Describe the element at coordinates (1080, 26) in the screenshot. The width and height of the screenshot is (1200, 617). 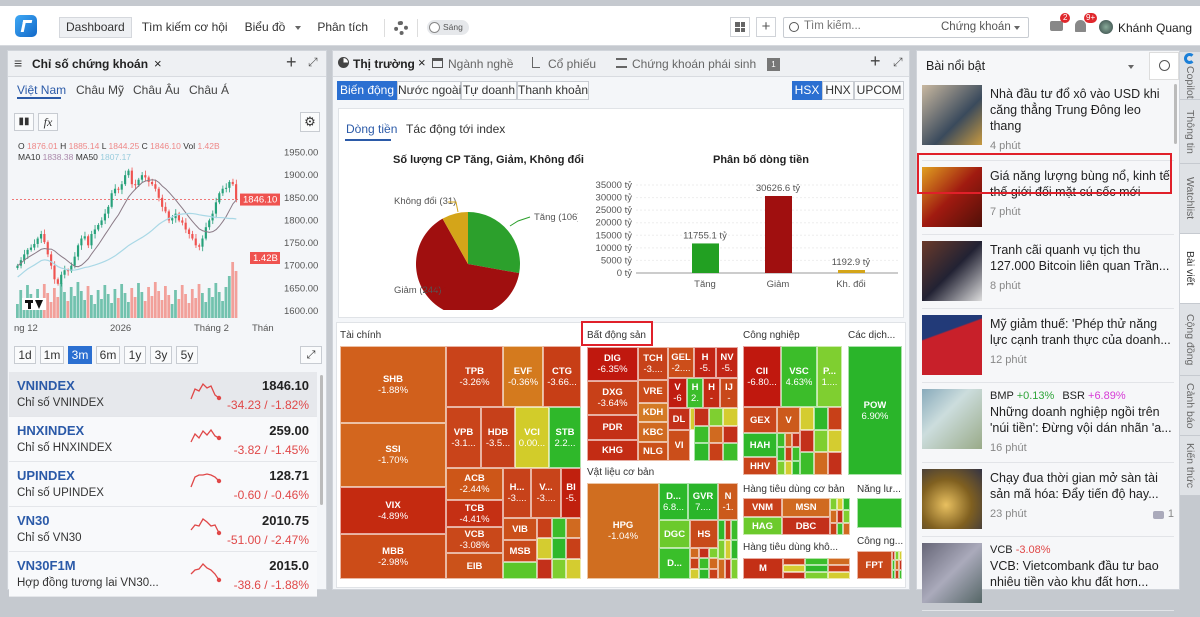
I see `bell-icon` at that location.